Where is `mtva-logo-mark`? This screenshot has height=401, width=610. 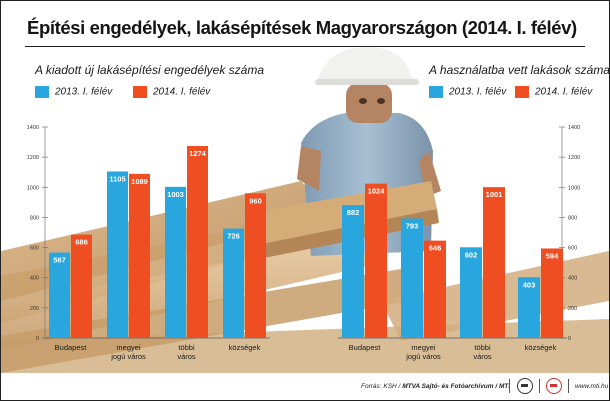
mtva-logo-mark is located at coordinates (524, 385).